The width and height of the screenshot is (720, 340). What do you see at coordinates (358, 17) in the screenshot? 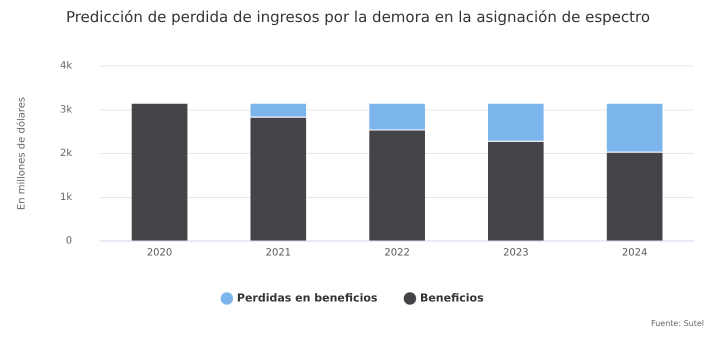
I see `chart-title: Predicción de perdida de ingresos por la demora en la asignación de espectro` at bounding box center [358, 17].